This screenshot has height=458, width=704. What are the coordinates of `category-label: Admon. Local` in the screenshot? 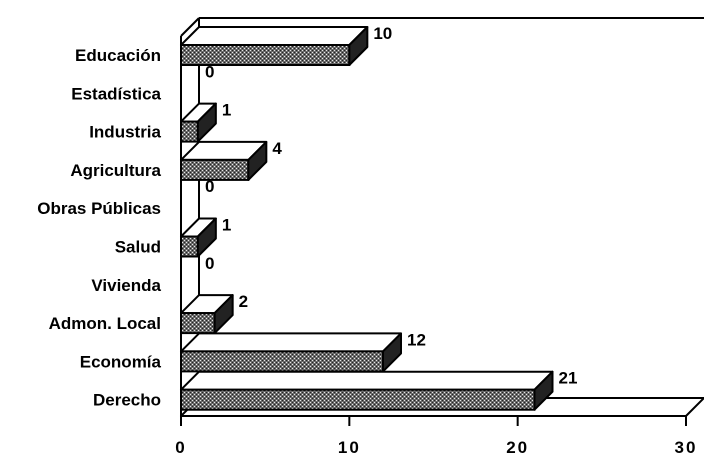 It's located at (105, 323).